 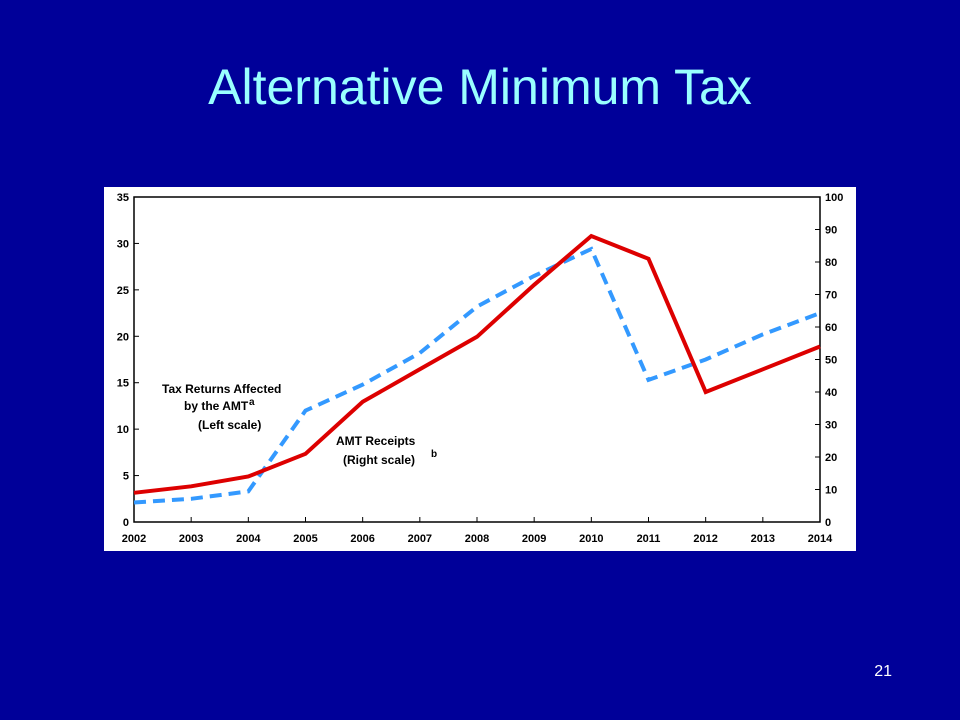 What do you see at coordinates (820, 539) in the screenshot?
I see `x-tick-label: 2014` at bounding box center [820, 539].